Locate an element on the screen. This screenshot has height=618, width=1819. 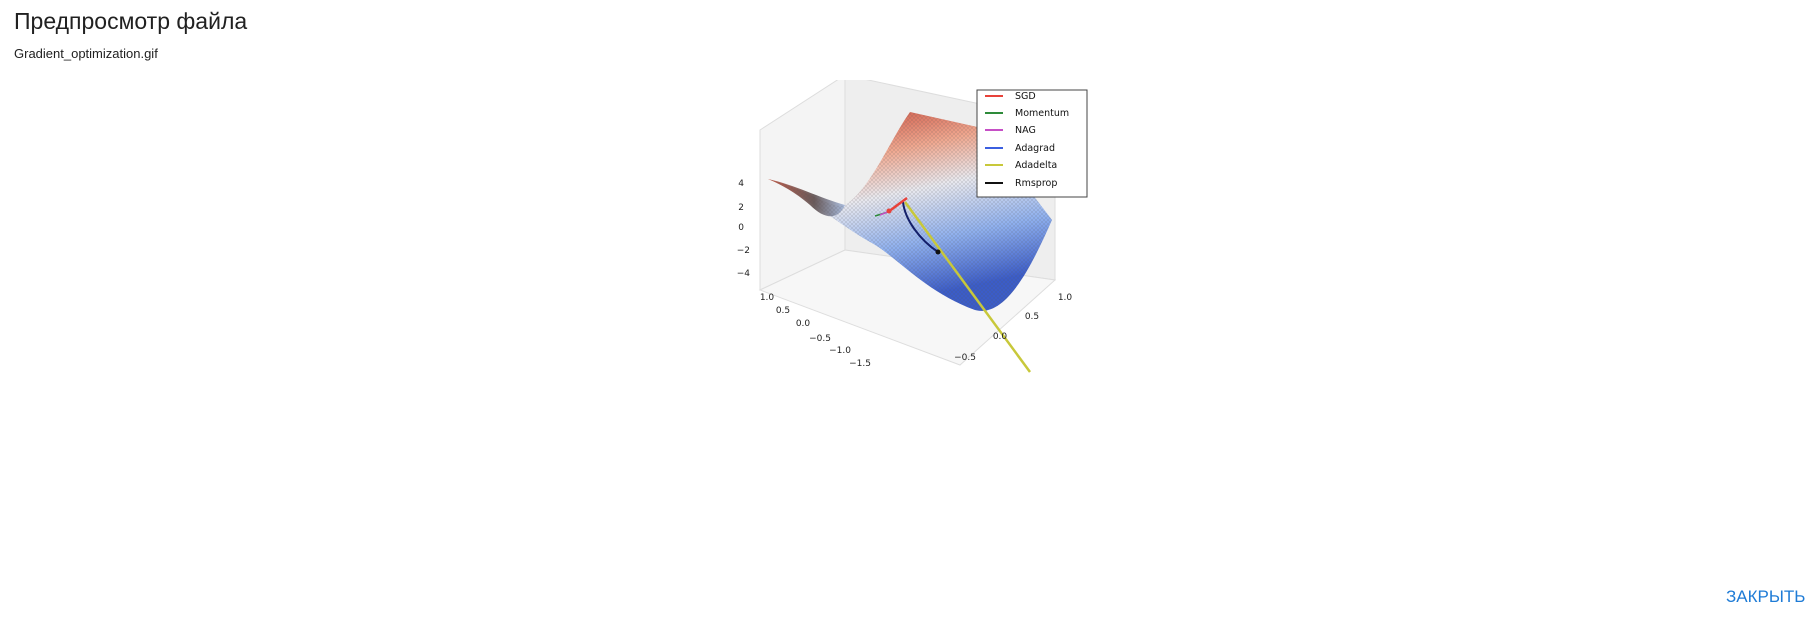
legend: SGD Momentum NAG Adagrad Adadelta Rmsprop is located at coordinates (1032, 143).